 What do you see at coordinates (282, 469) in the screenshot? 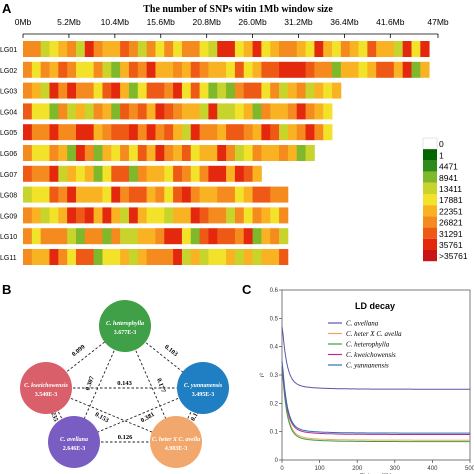
I see `x-tick-label: 0` at bounding box center [282, 469].